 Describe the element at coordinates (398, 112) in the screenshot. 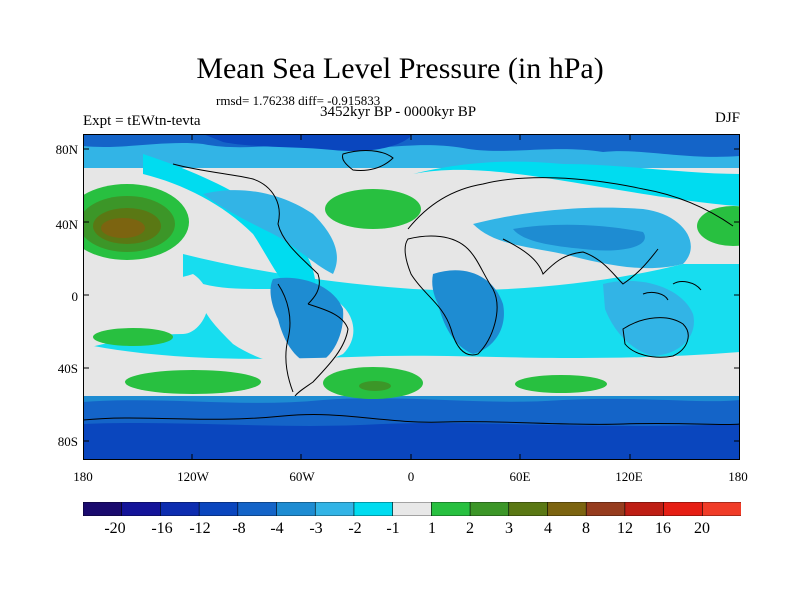

I see `period-subtitle: 3452kyr BP - 0000kyr BP` at that location.